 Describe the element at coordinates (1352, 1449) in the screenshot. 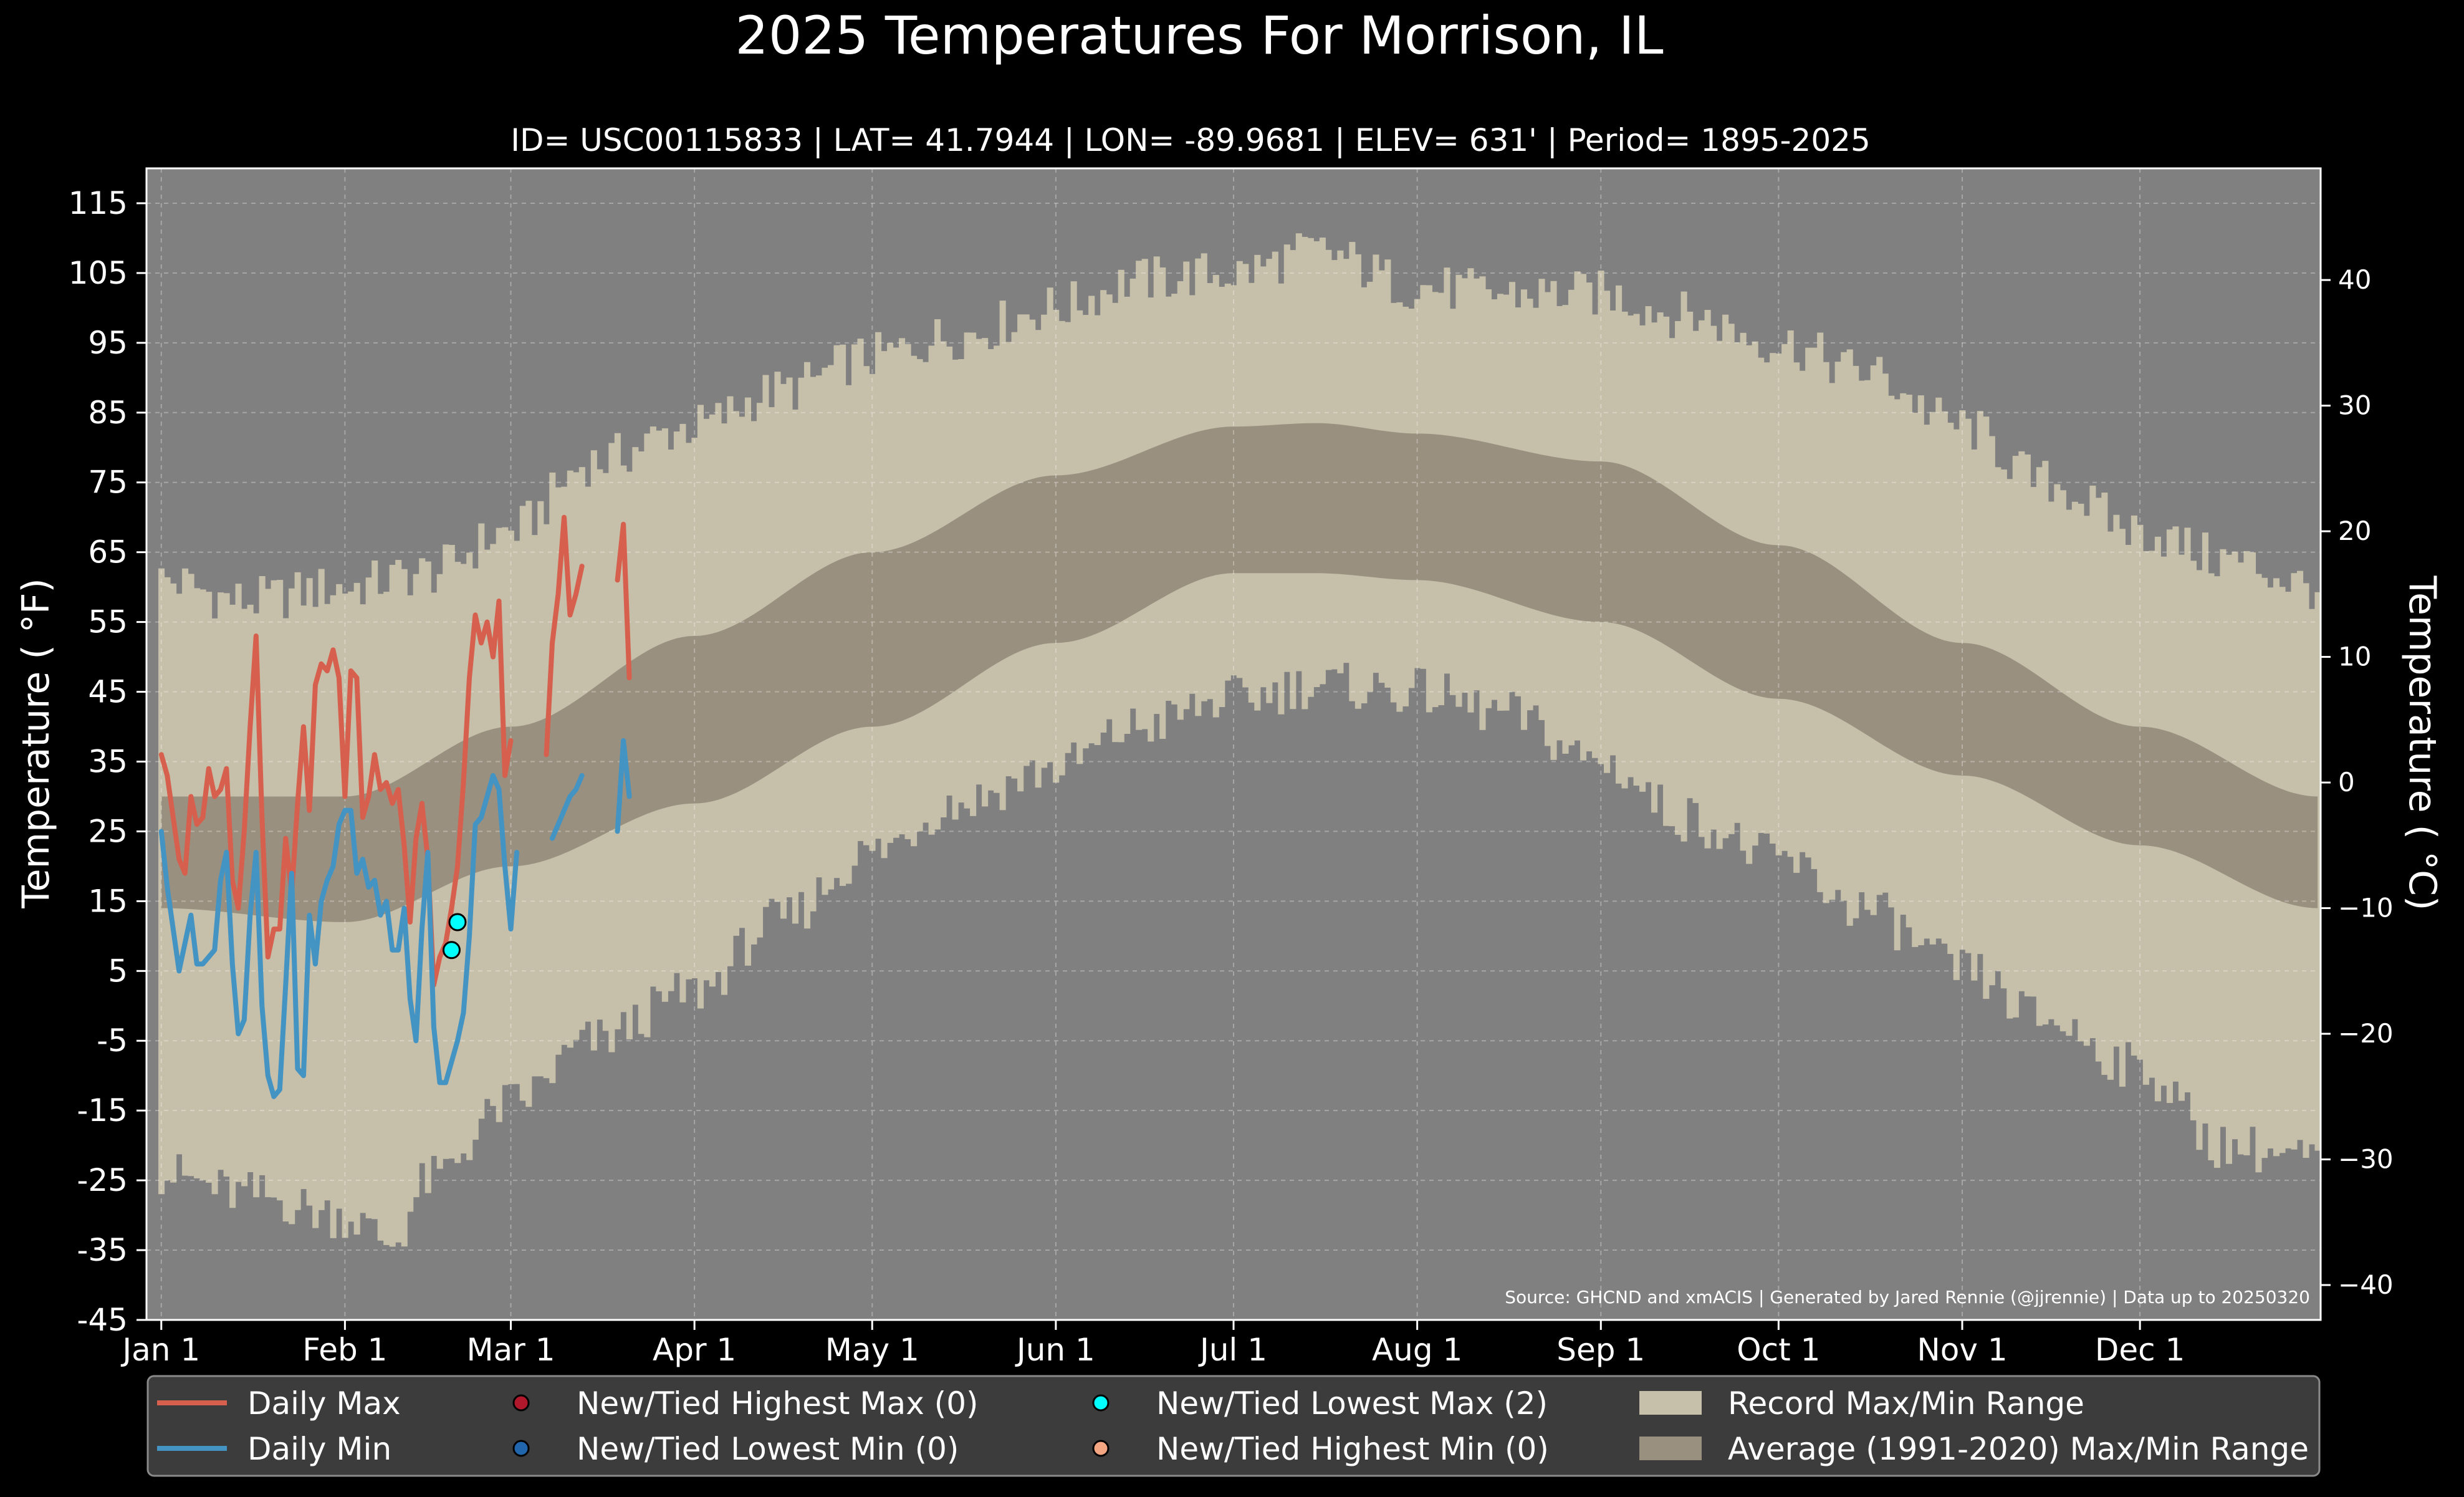

I see `legend-label: New/Tied Highest Min (0)` at that location.